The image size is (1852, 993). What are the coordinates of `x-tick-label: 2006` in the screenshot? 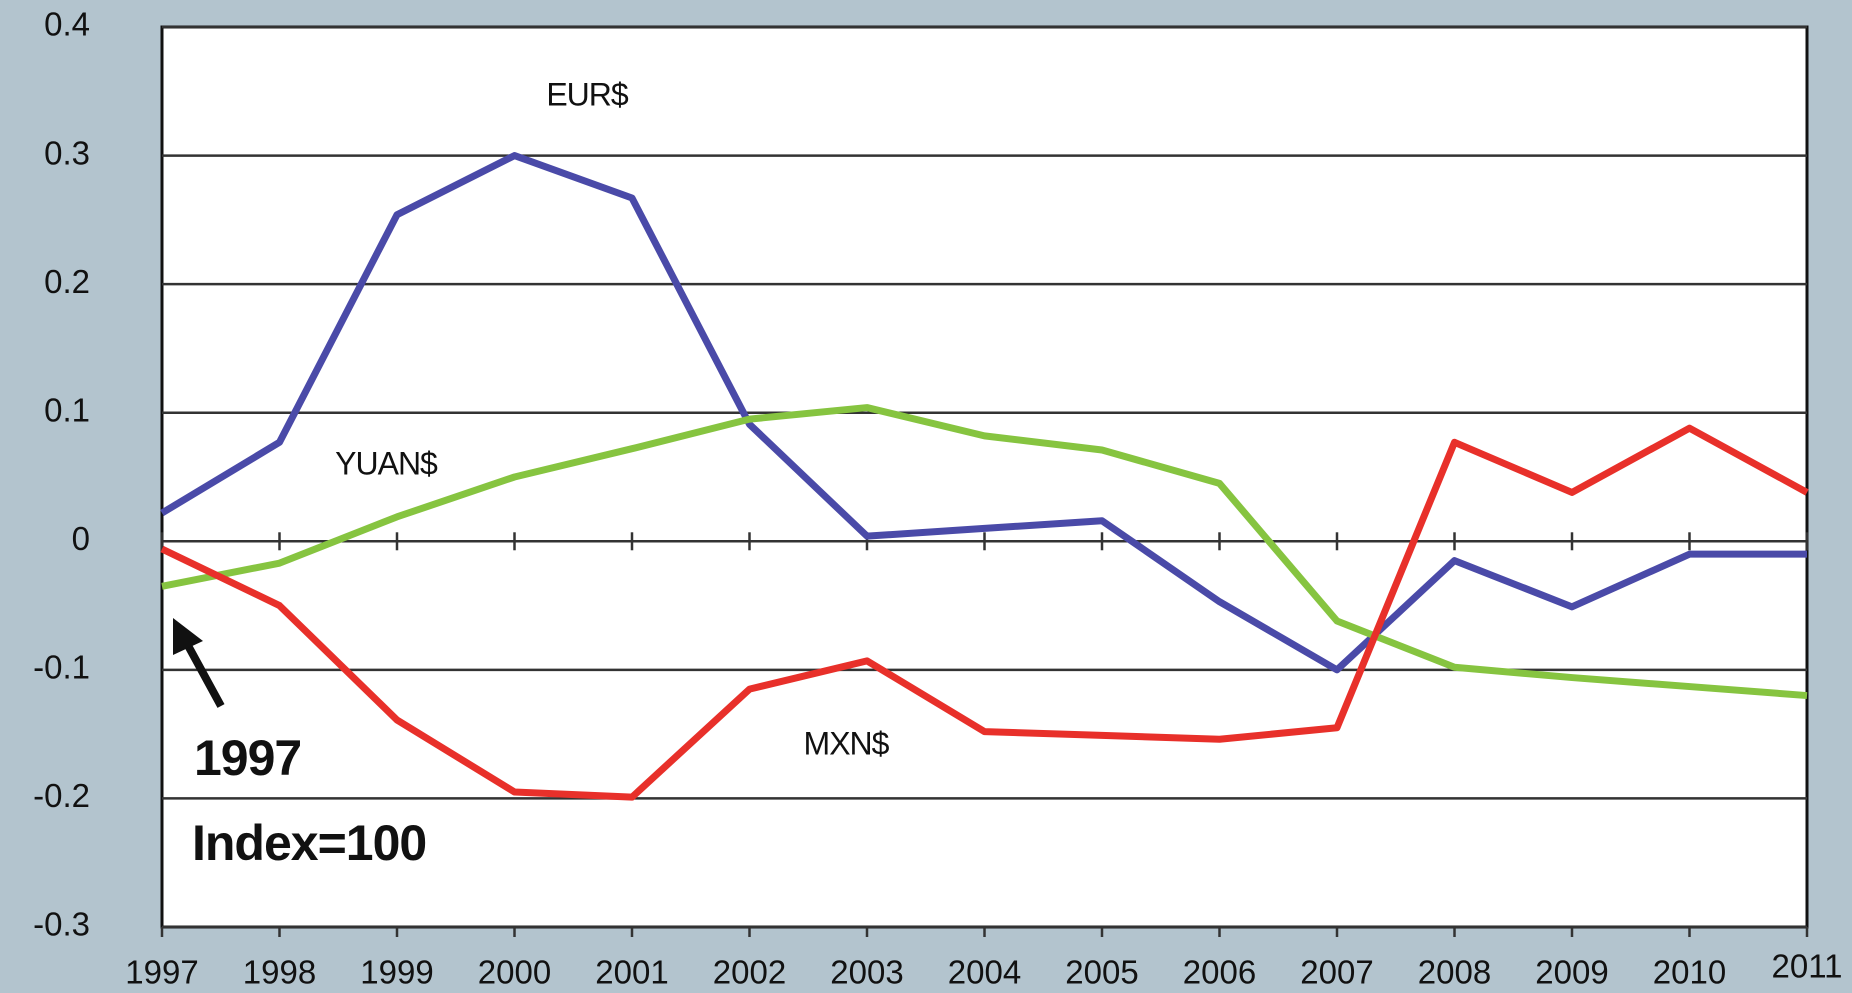 It's located at (1219, 972).